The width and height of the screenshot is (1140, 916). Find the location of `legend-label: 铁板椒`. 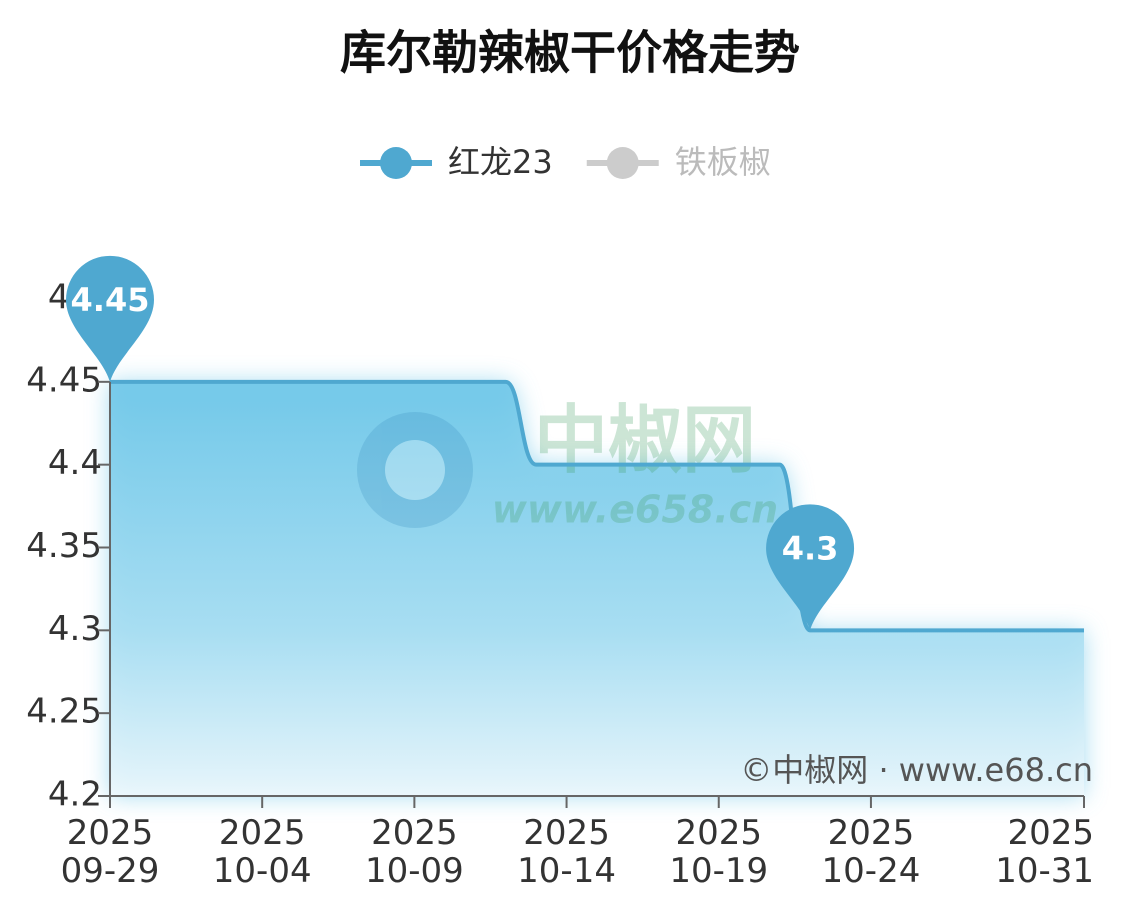

legend-label: 铁板椒 is located at coordinates (723, 162).